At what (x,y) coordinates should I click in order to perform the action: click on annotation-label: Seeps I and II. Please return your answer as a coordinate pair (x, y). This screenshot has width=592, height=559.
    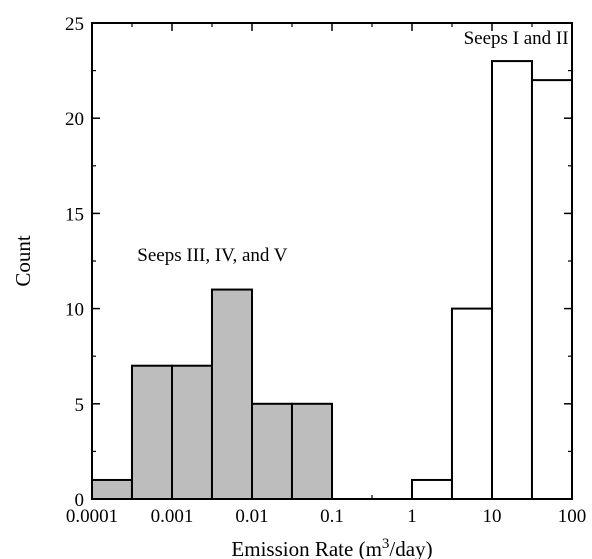
    Looking at the image, I should click on (516, 38).